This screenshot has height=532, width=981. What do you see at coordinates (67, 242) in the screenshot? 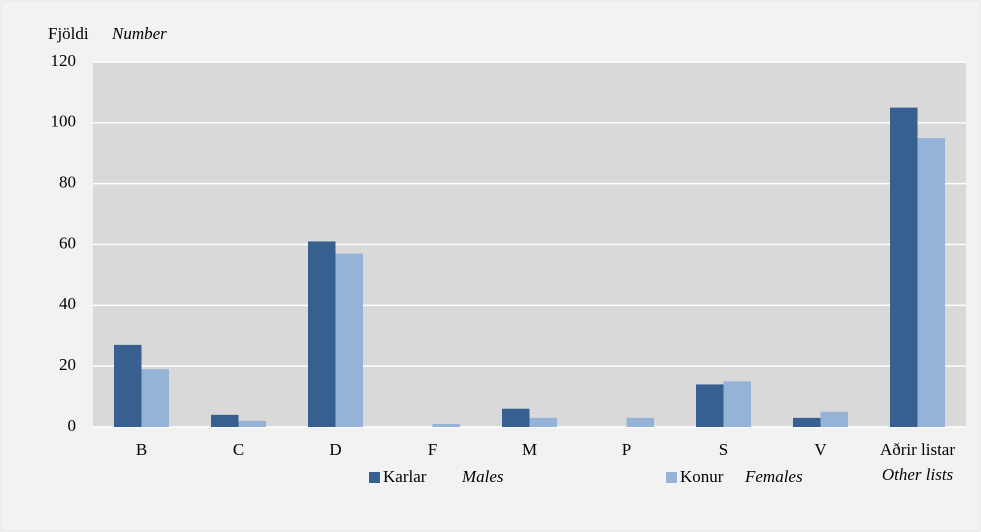
I see `y-tick-label: 60` at bounding box center [67, 242].